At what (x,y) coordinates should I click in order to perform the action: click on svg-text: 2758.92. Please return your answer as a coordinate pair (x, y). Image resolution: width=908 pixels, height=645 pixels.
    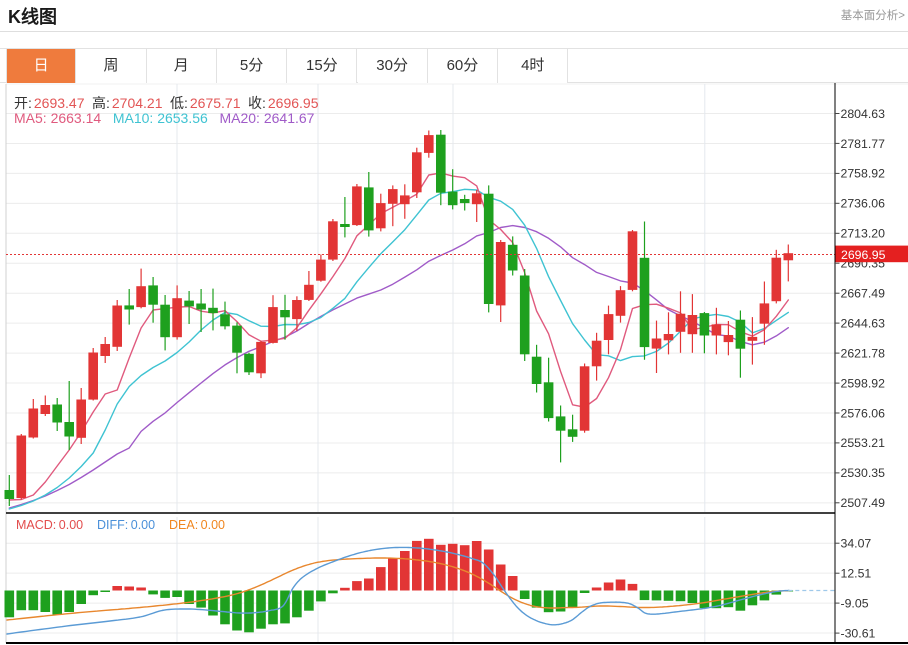
    Looking at the image, I should click on (863, 174).